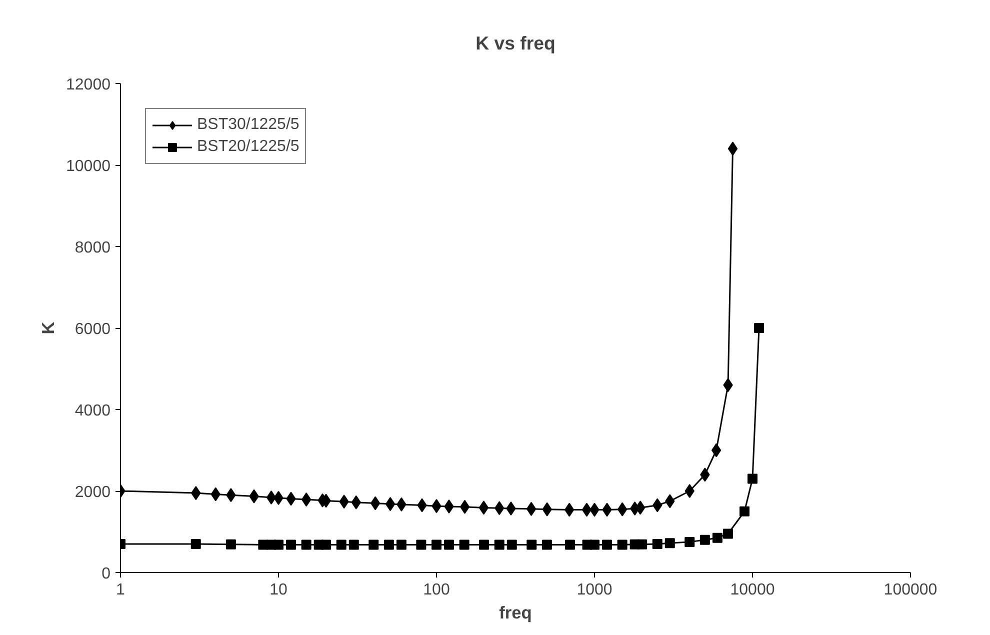  Describe the element at coordinates (752, 590) in the screenshot. I see `x-tick-label: 10000` at that location.